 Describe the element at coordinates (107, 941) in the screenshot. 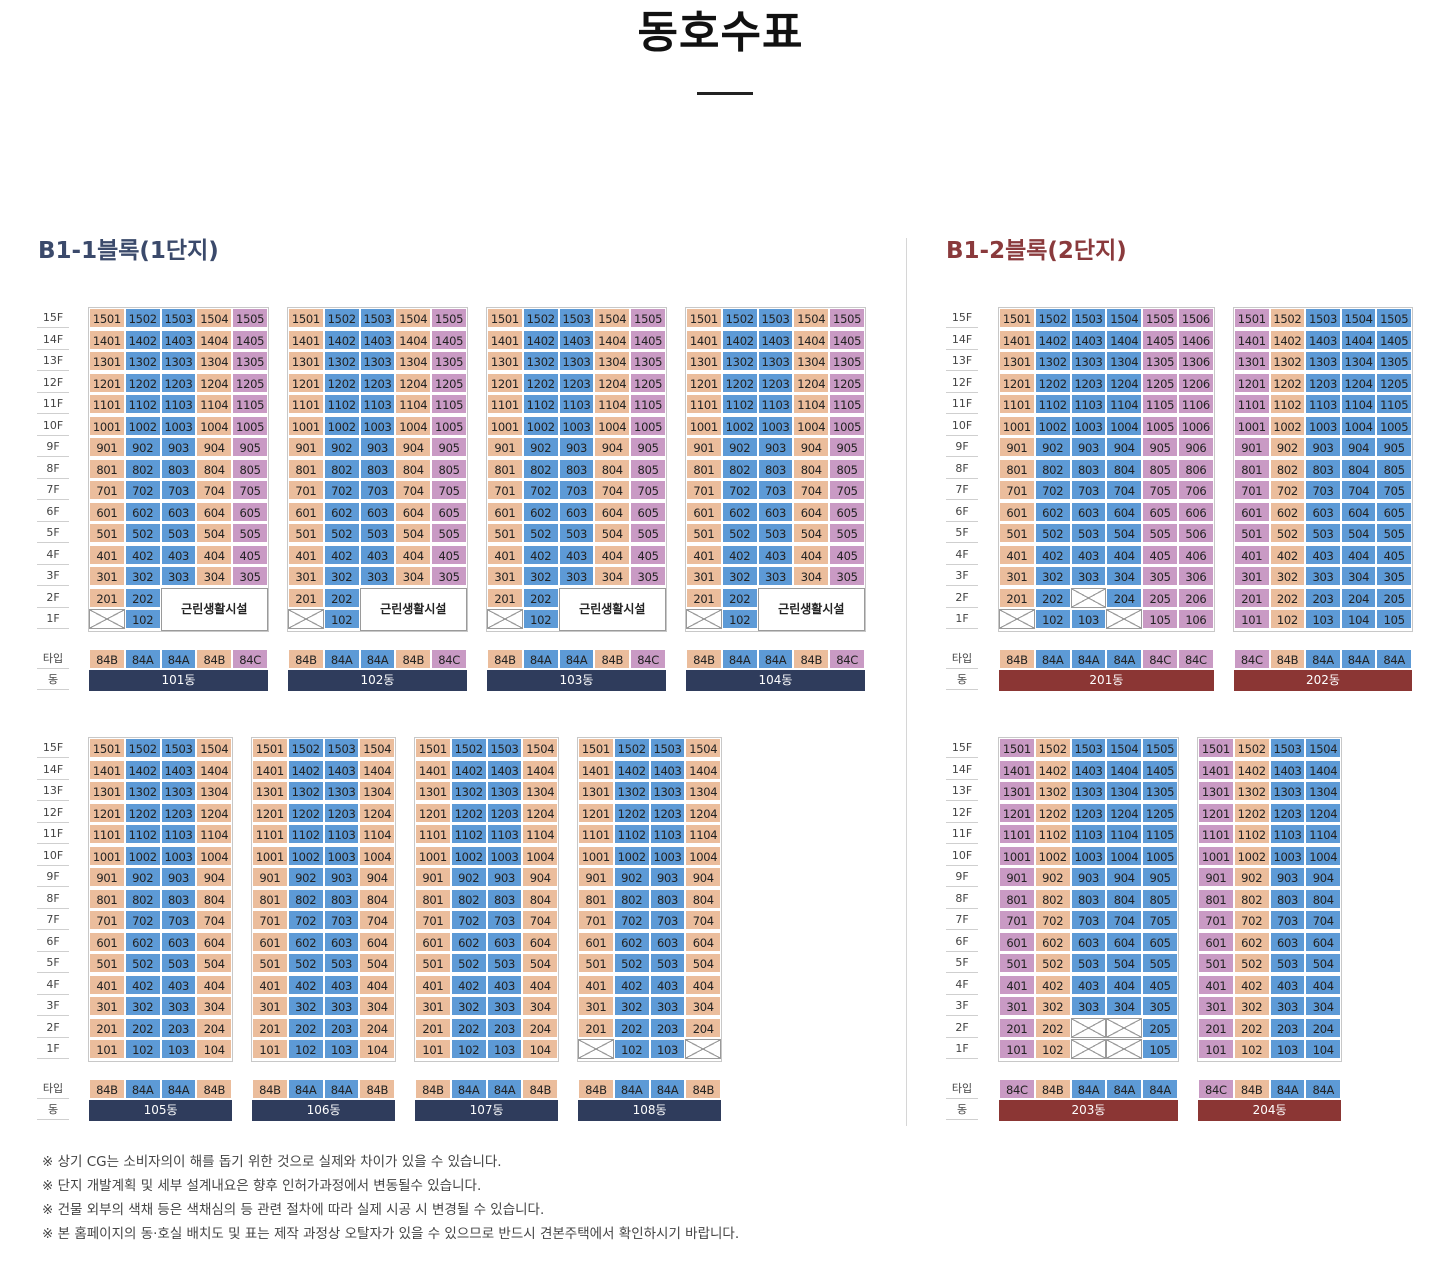

I see `unit-cell: 601` at that location.